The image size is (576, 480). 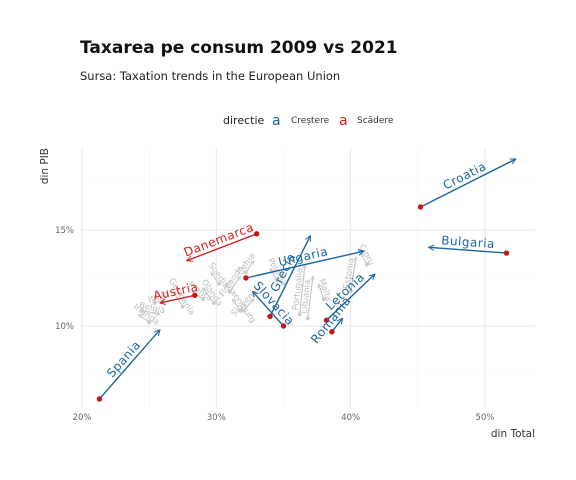 I want to click on legend-label-crestere: Creștere, so click(x=310, y=121).